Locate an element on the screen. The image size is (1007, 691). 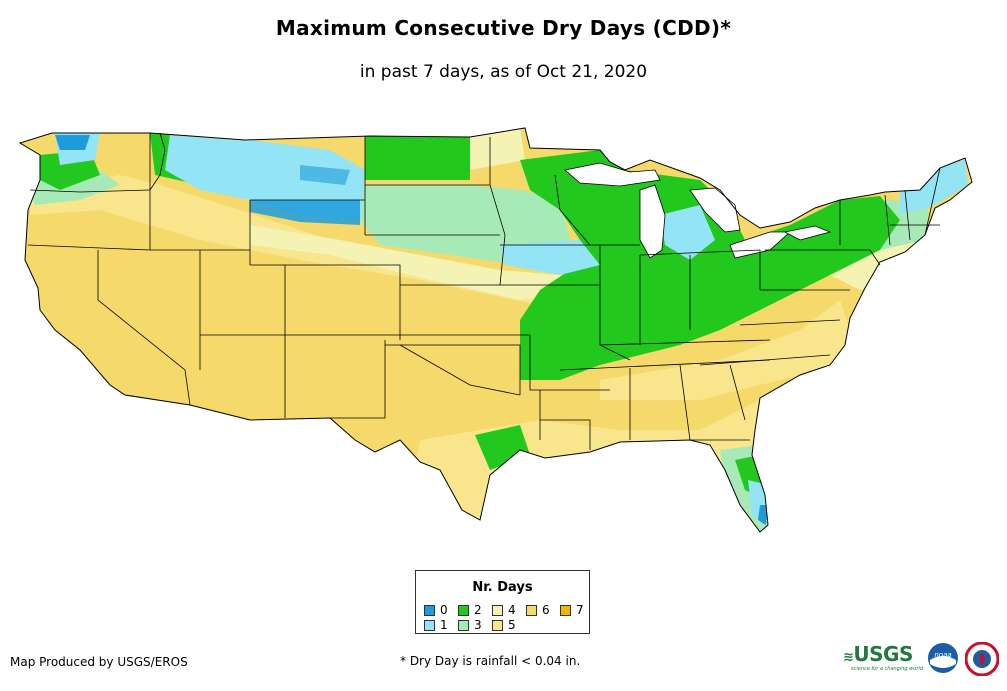
legend-label: 3 is located at coordinates (478, 625).